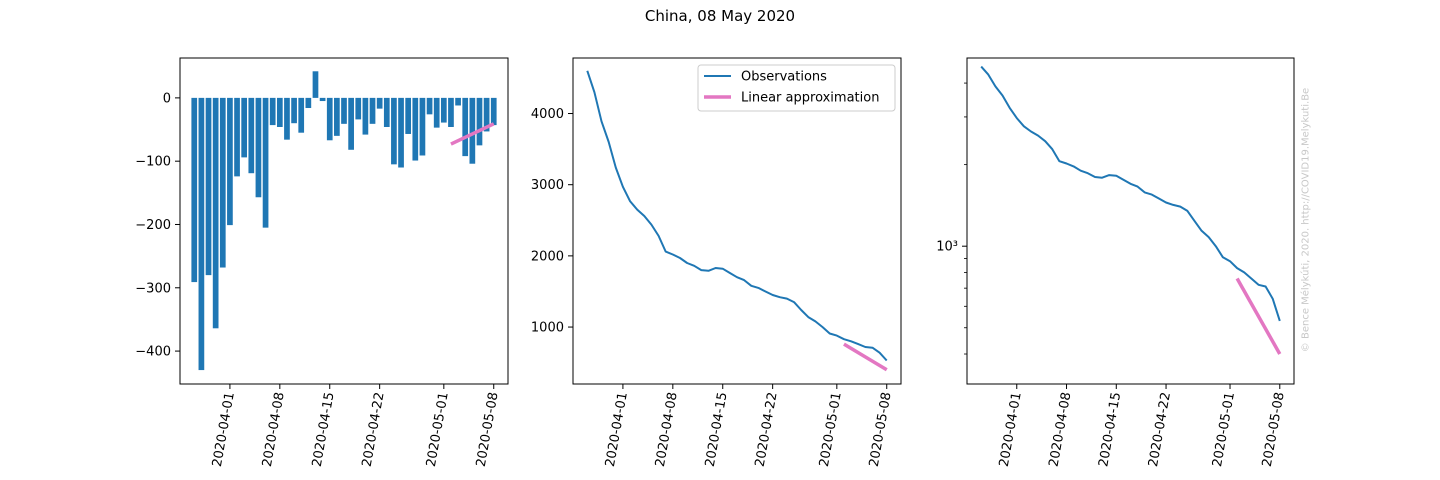 The height and width of the screenshot is (480, 1440). Describe the element at coordinates (547, 328) in the screenshot. I see `y-tick-label: 1000` at that location.